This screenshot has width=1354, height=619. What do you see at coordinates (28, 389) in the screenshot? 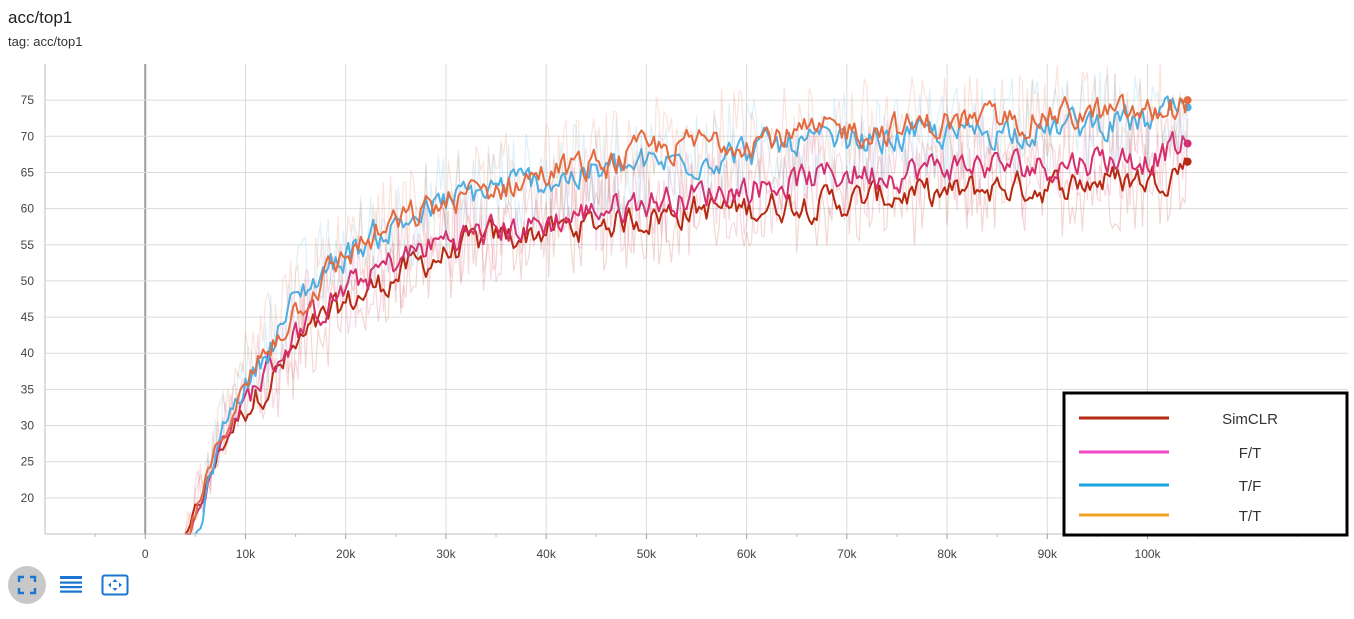
I see `y-tick-label: 35` at bounding box center [28, 389].